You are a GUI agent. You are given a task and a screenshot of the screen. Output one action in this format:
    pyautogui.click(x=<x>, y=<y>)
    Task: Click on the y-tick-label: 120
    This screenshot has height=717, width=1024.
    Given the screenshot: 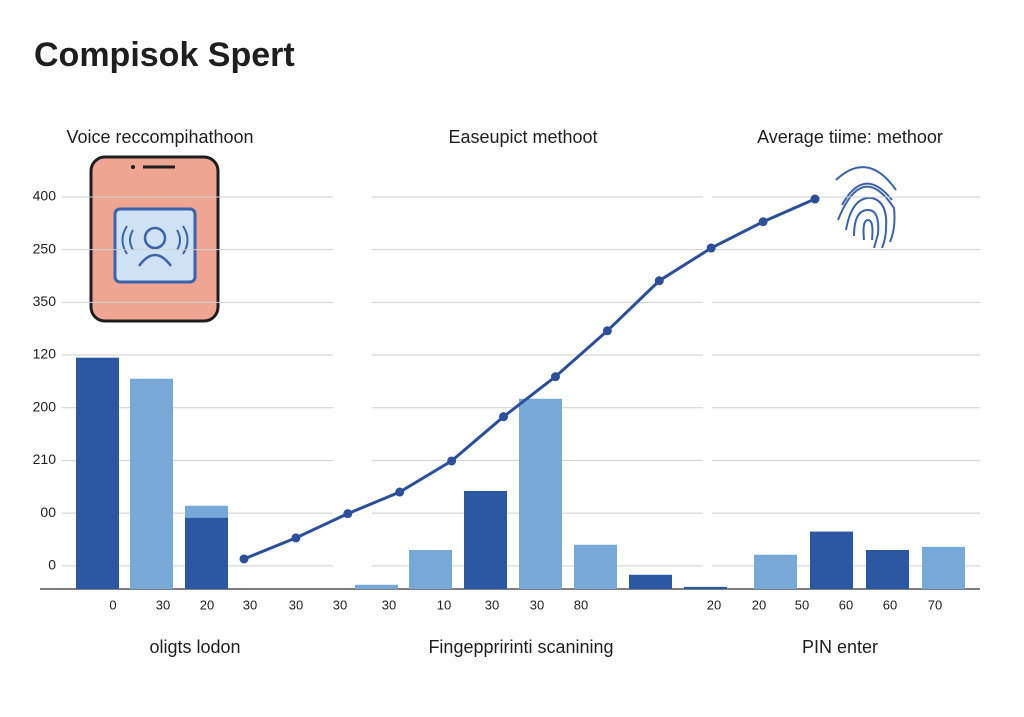 What is the action you would take?
    pyautogui.click(x=45, y=354)
    